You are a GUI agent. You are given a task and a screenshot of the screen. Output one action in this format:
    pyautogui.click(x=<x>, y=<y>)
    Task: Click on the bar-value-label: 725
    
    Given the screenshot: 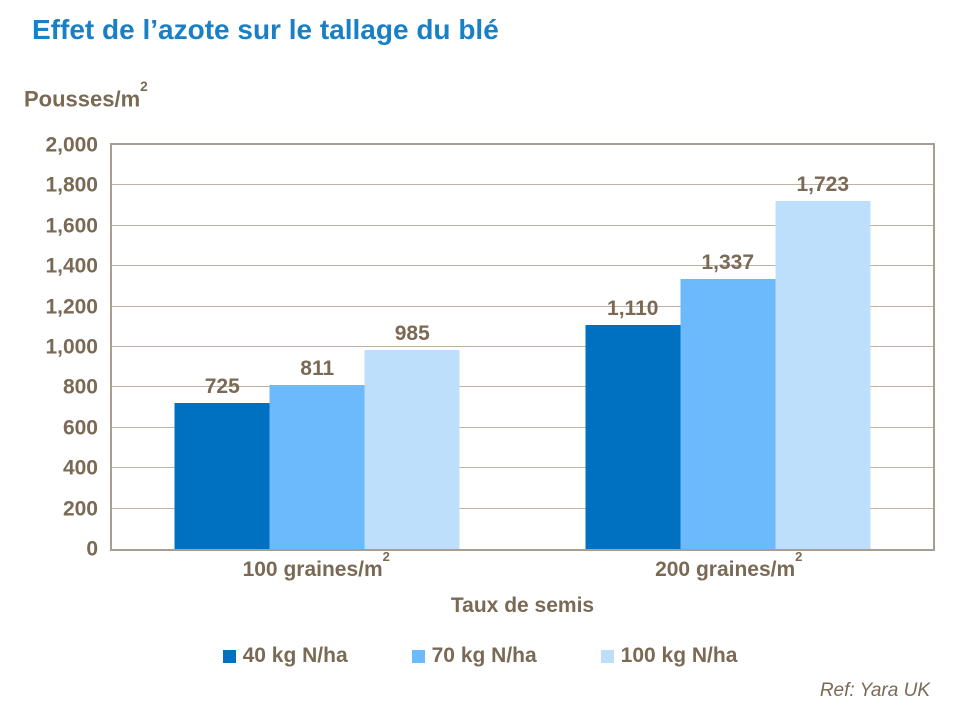 What is the action you would take?
    pyautogui.click(x=222, y=386)
    